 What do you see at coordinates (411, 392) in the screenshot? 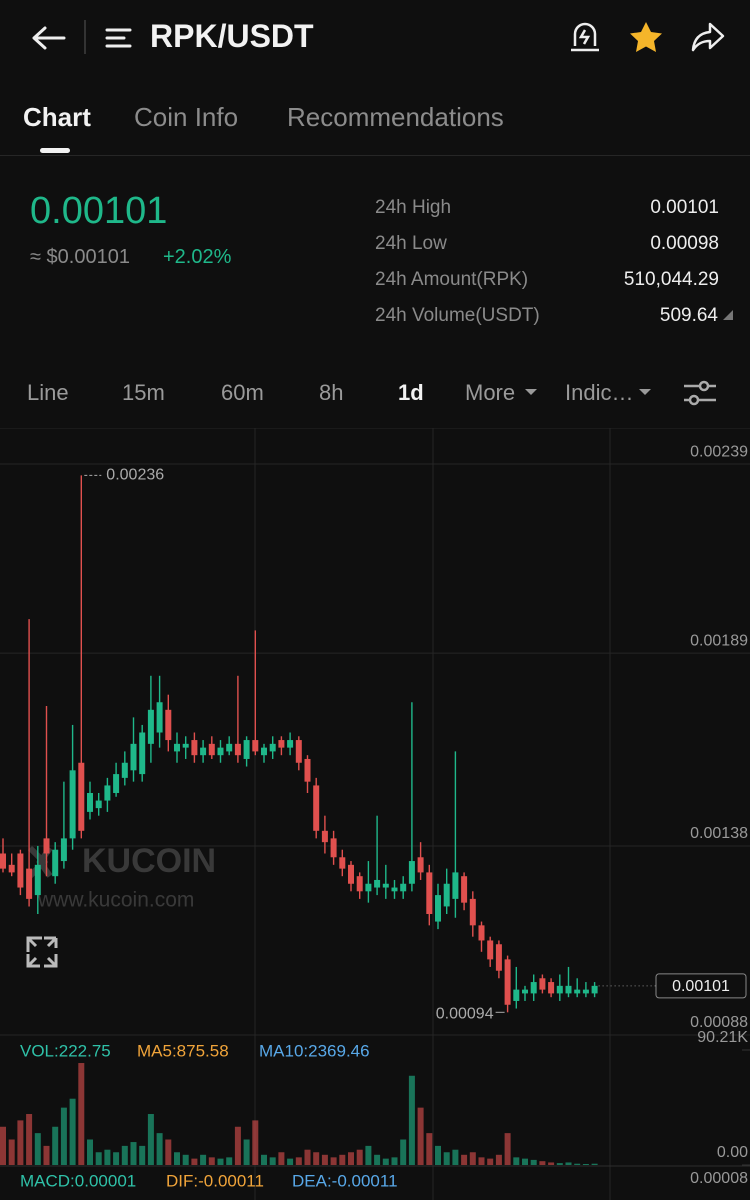
I see `interval-tab: 1d` at bounding box center [411, 392].